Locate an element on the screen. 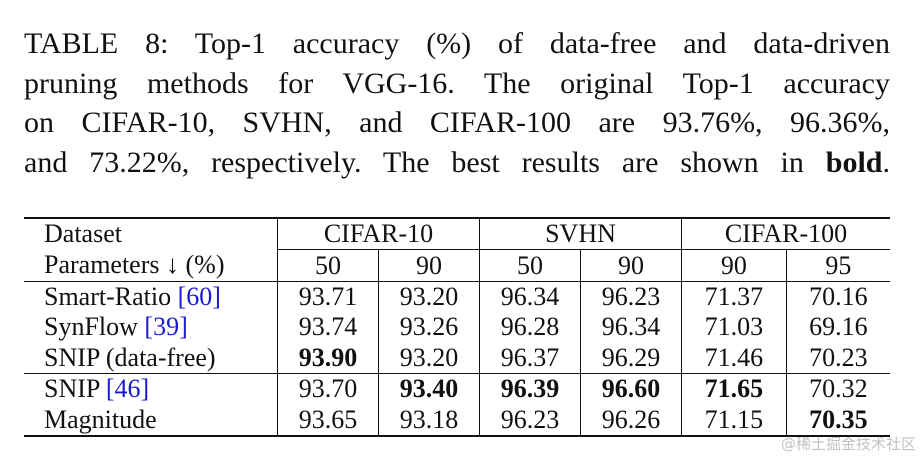 The height and width of the screenshot is (456, 920). data-row: Magnitude 93.65 93.18 96.23 96.26 71.15 70.35 is located at coordinates (457, 420).